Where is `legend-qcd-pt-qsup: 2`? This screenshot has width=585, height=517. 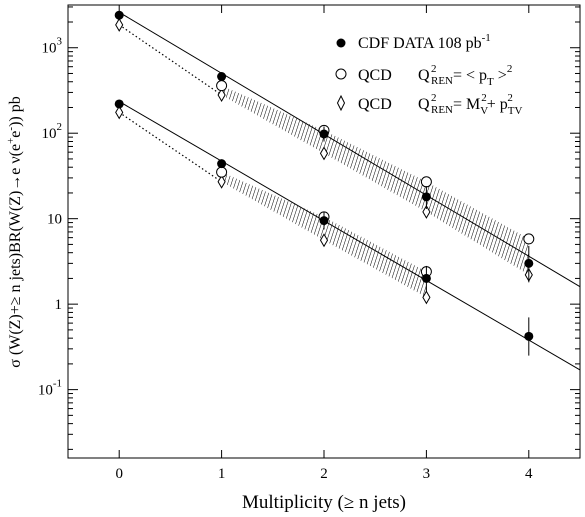
legend-qcd-pt-qsup: 2 is located at coordinates (434, 69).